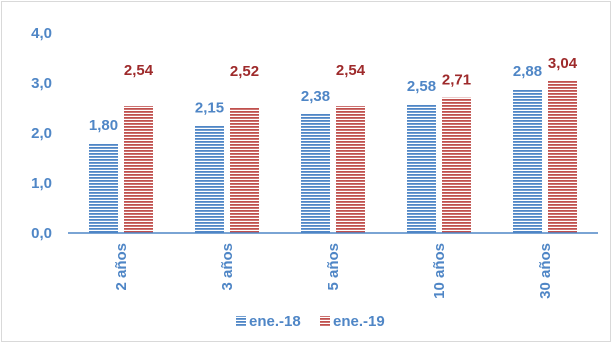  What do you see at coordinates (41, 233) in the screenshot?
I see `y-tick-label: 0,0` at bounding box center [41, 233].